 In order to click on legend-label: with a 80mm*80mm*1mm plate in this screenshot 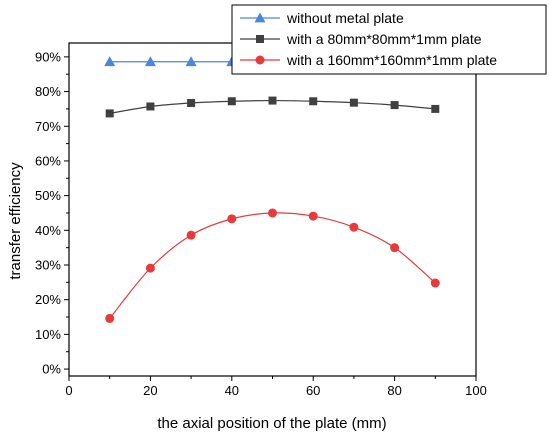, I will do `click(384, 39)`.